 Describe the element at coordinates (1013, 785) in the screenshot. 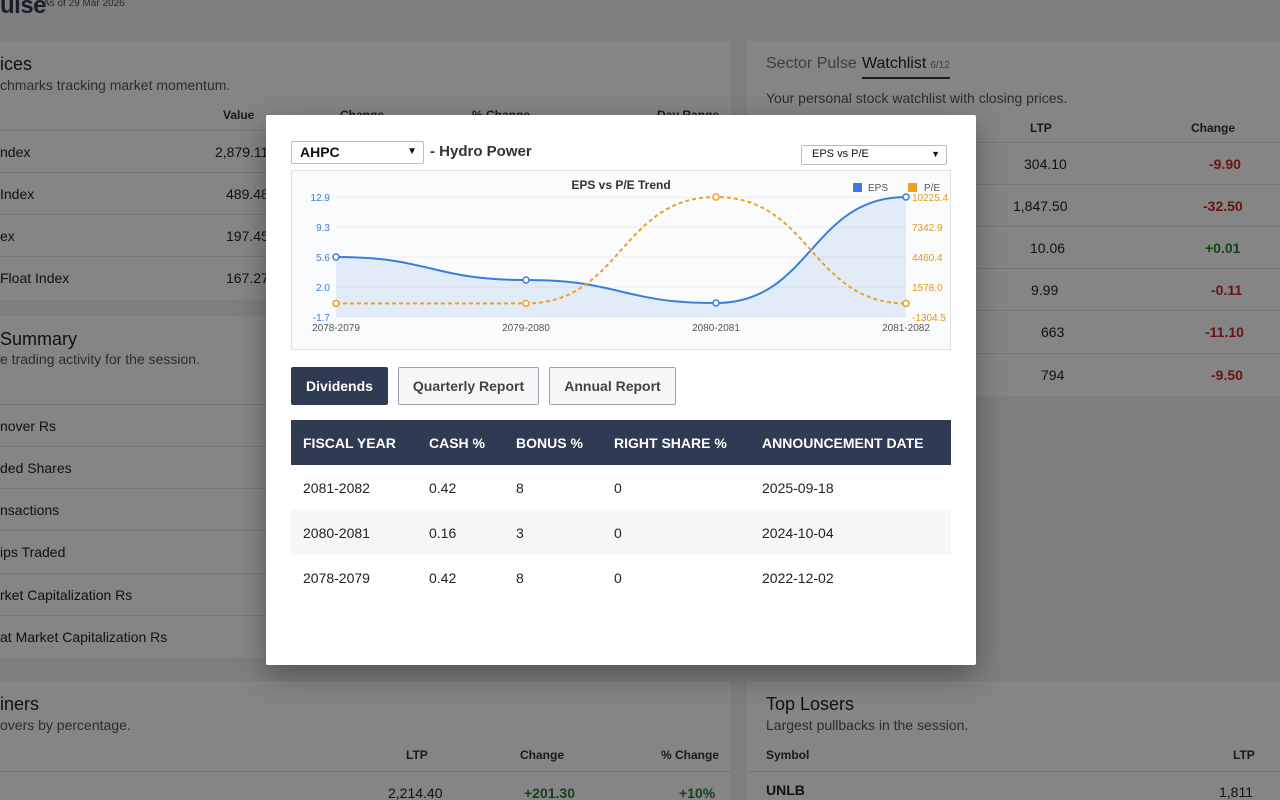

I see `loser-row: UNLB 1,811` at that location.